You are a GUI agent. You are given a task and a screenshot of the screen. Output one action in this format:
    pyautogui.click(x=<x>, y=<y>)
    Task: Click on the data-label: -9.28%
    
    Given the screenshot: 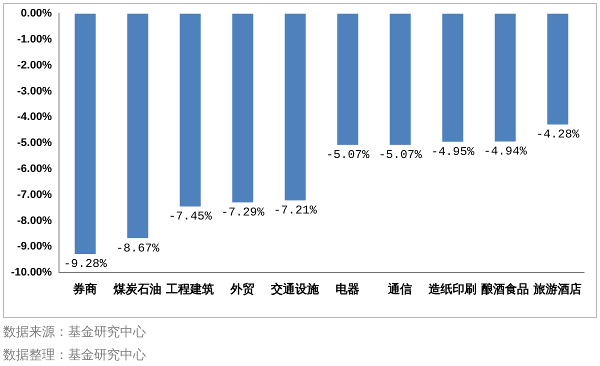 What is the action you would take?
    pyautogui.click(x=86, y=264)
    